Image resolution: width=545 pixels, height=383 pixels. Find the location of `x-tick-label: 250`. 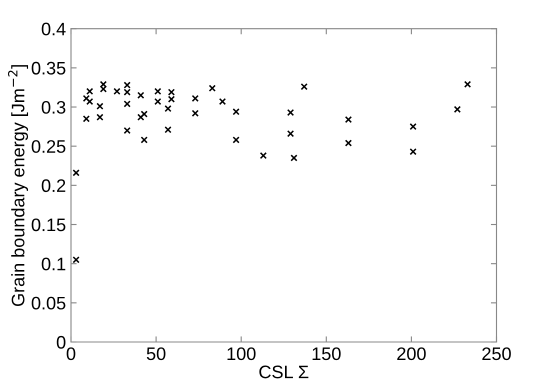

x-tick-label: 250 is located at coordinates (496, 353).